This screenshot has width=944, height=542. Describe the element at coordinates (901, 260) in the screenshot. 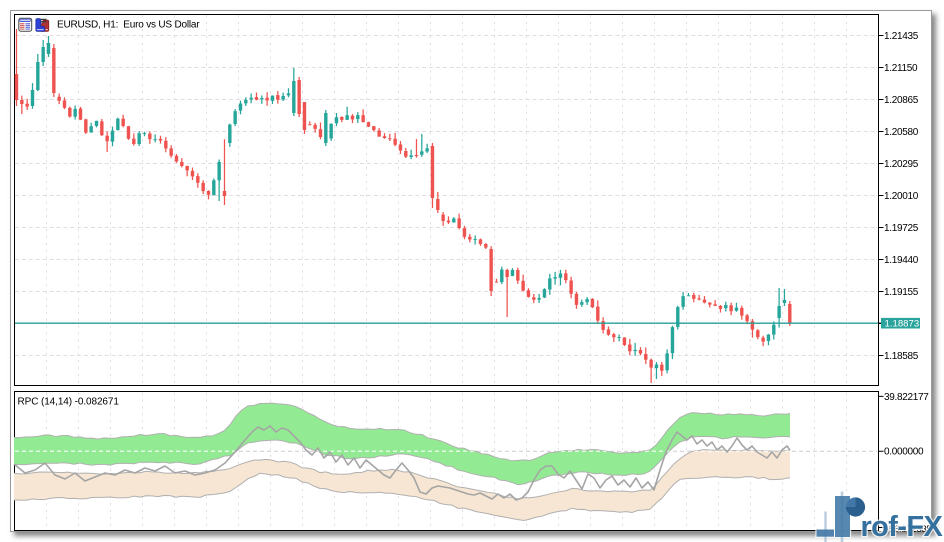

I see `svg-text: 1.19440` at that location.